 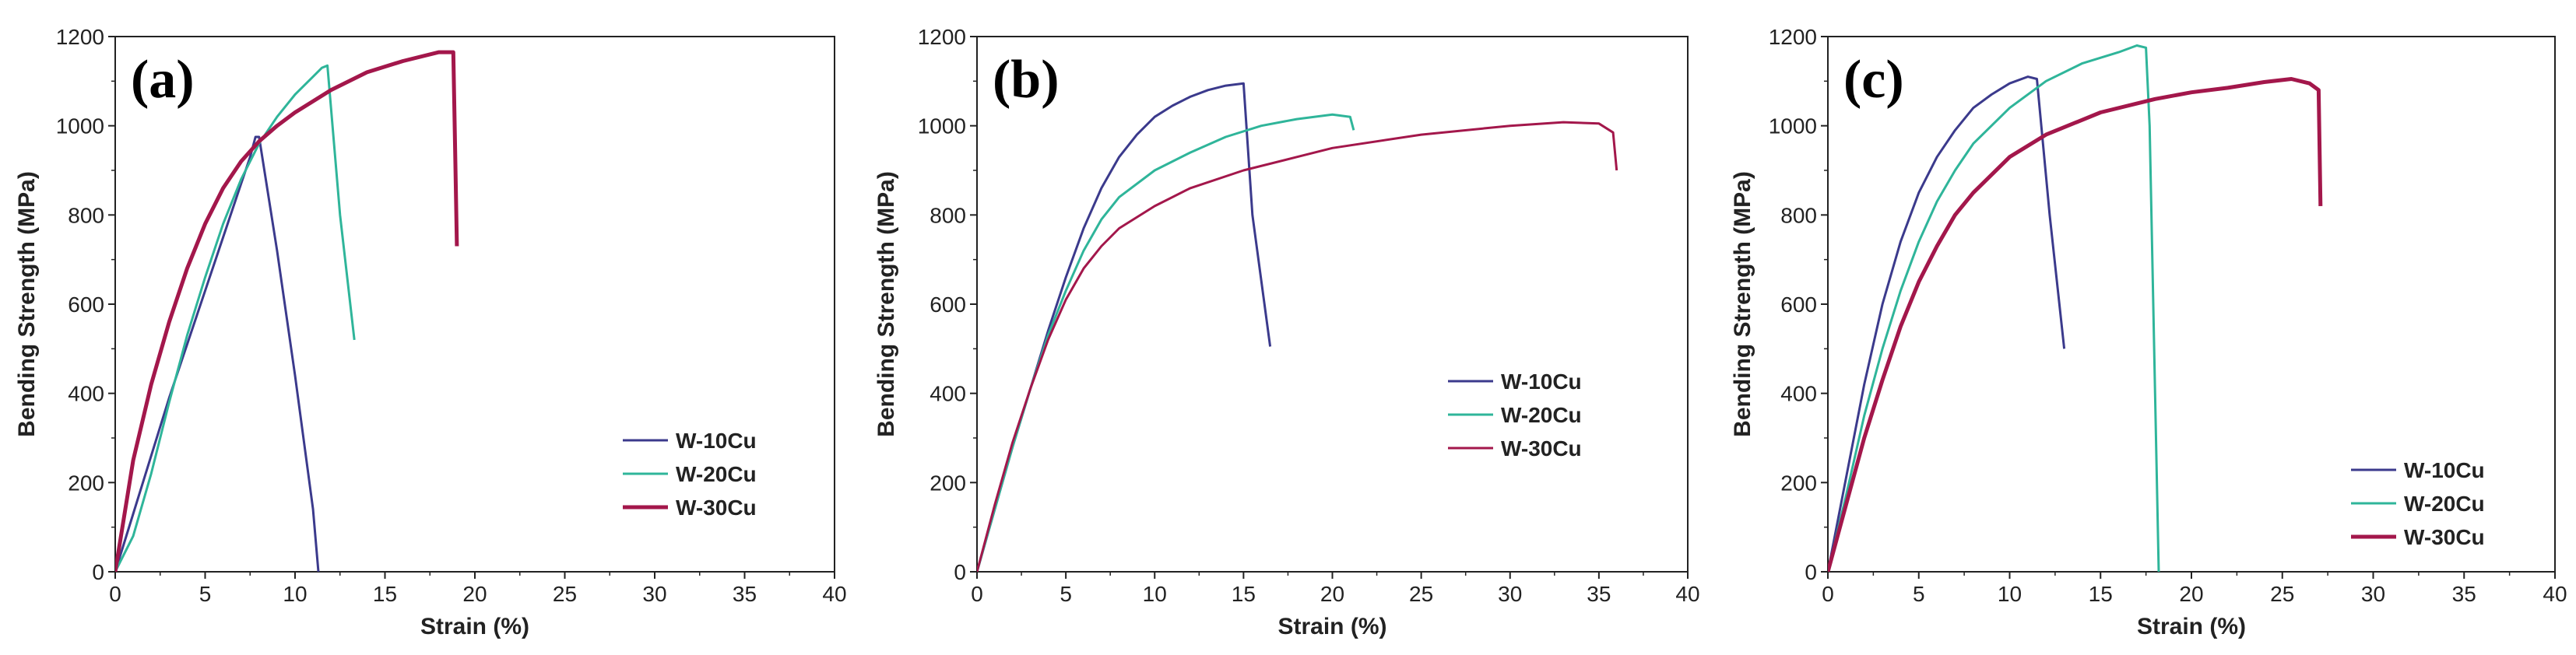 I want to click on panel-label: (a), so click(x=163, y=80).